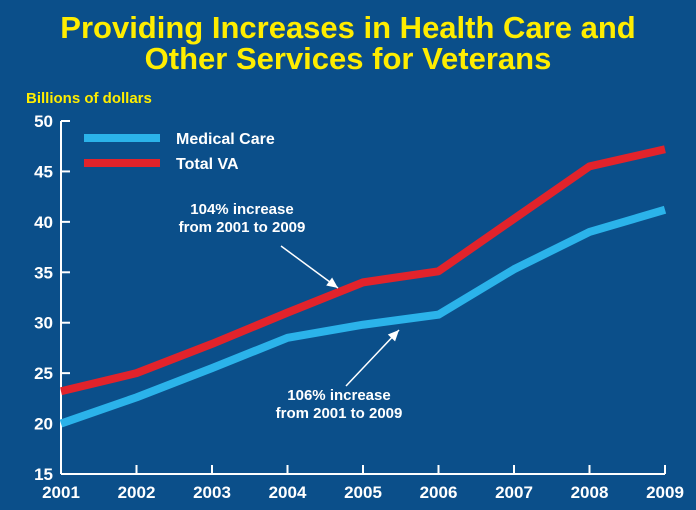 The height and width of the screenshot is (510, 696). Describe the element at coordinates (137, 492) in the screenshot. I see `x-tick-label: 2002` at that location.